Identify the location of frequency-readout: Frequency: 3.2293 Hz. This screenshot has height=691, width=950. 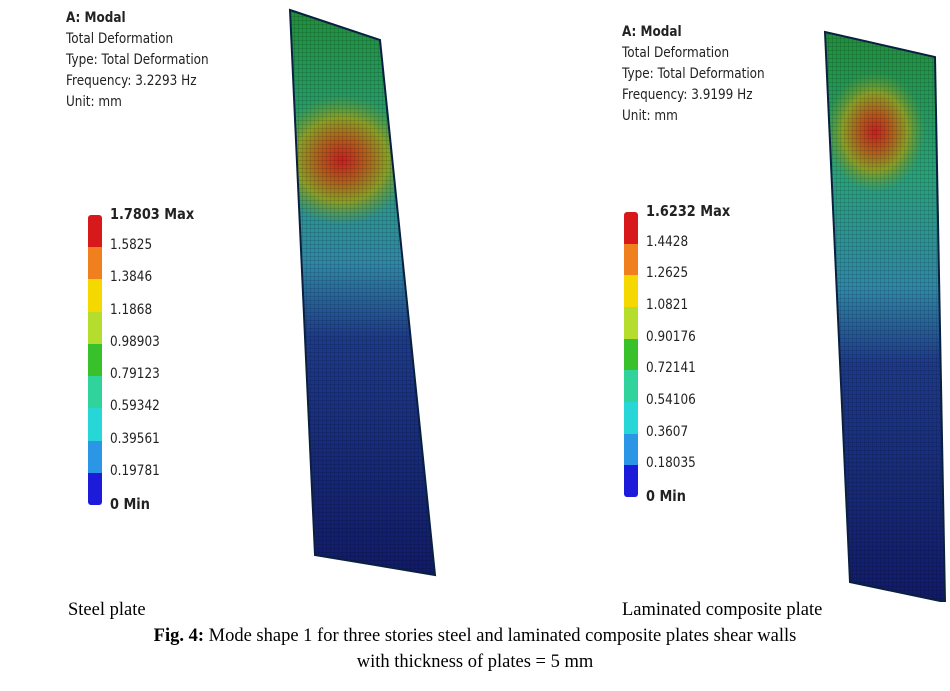
(131, 81).